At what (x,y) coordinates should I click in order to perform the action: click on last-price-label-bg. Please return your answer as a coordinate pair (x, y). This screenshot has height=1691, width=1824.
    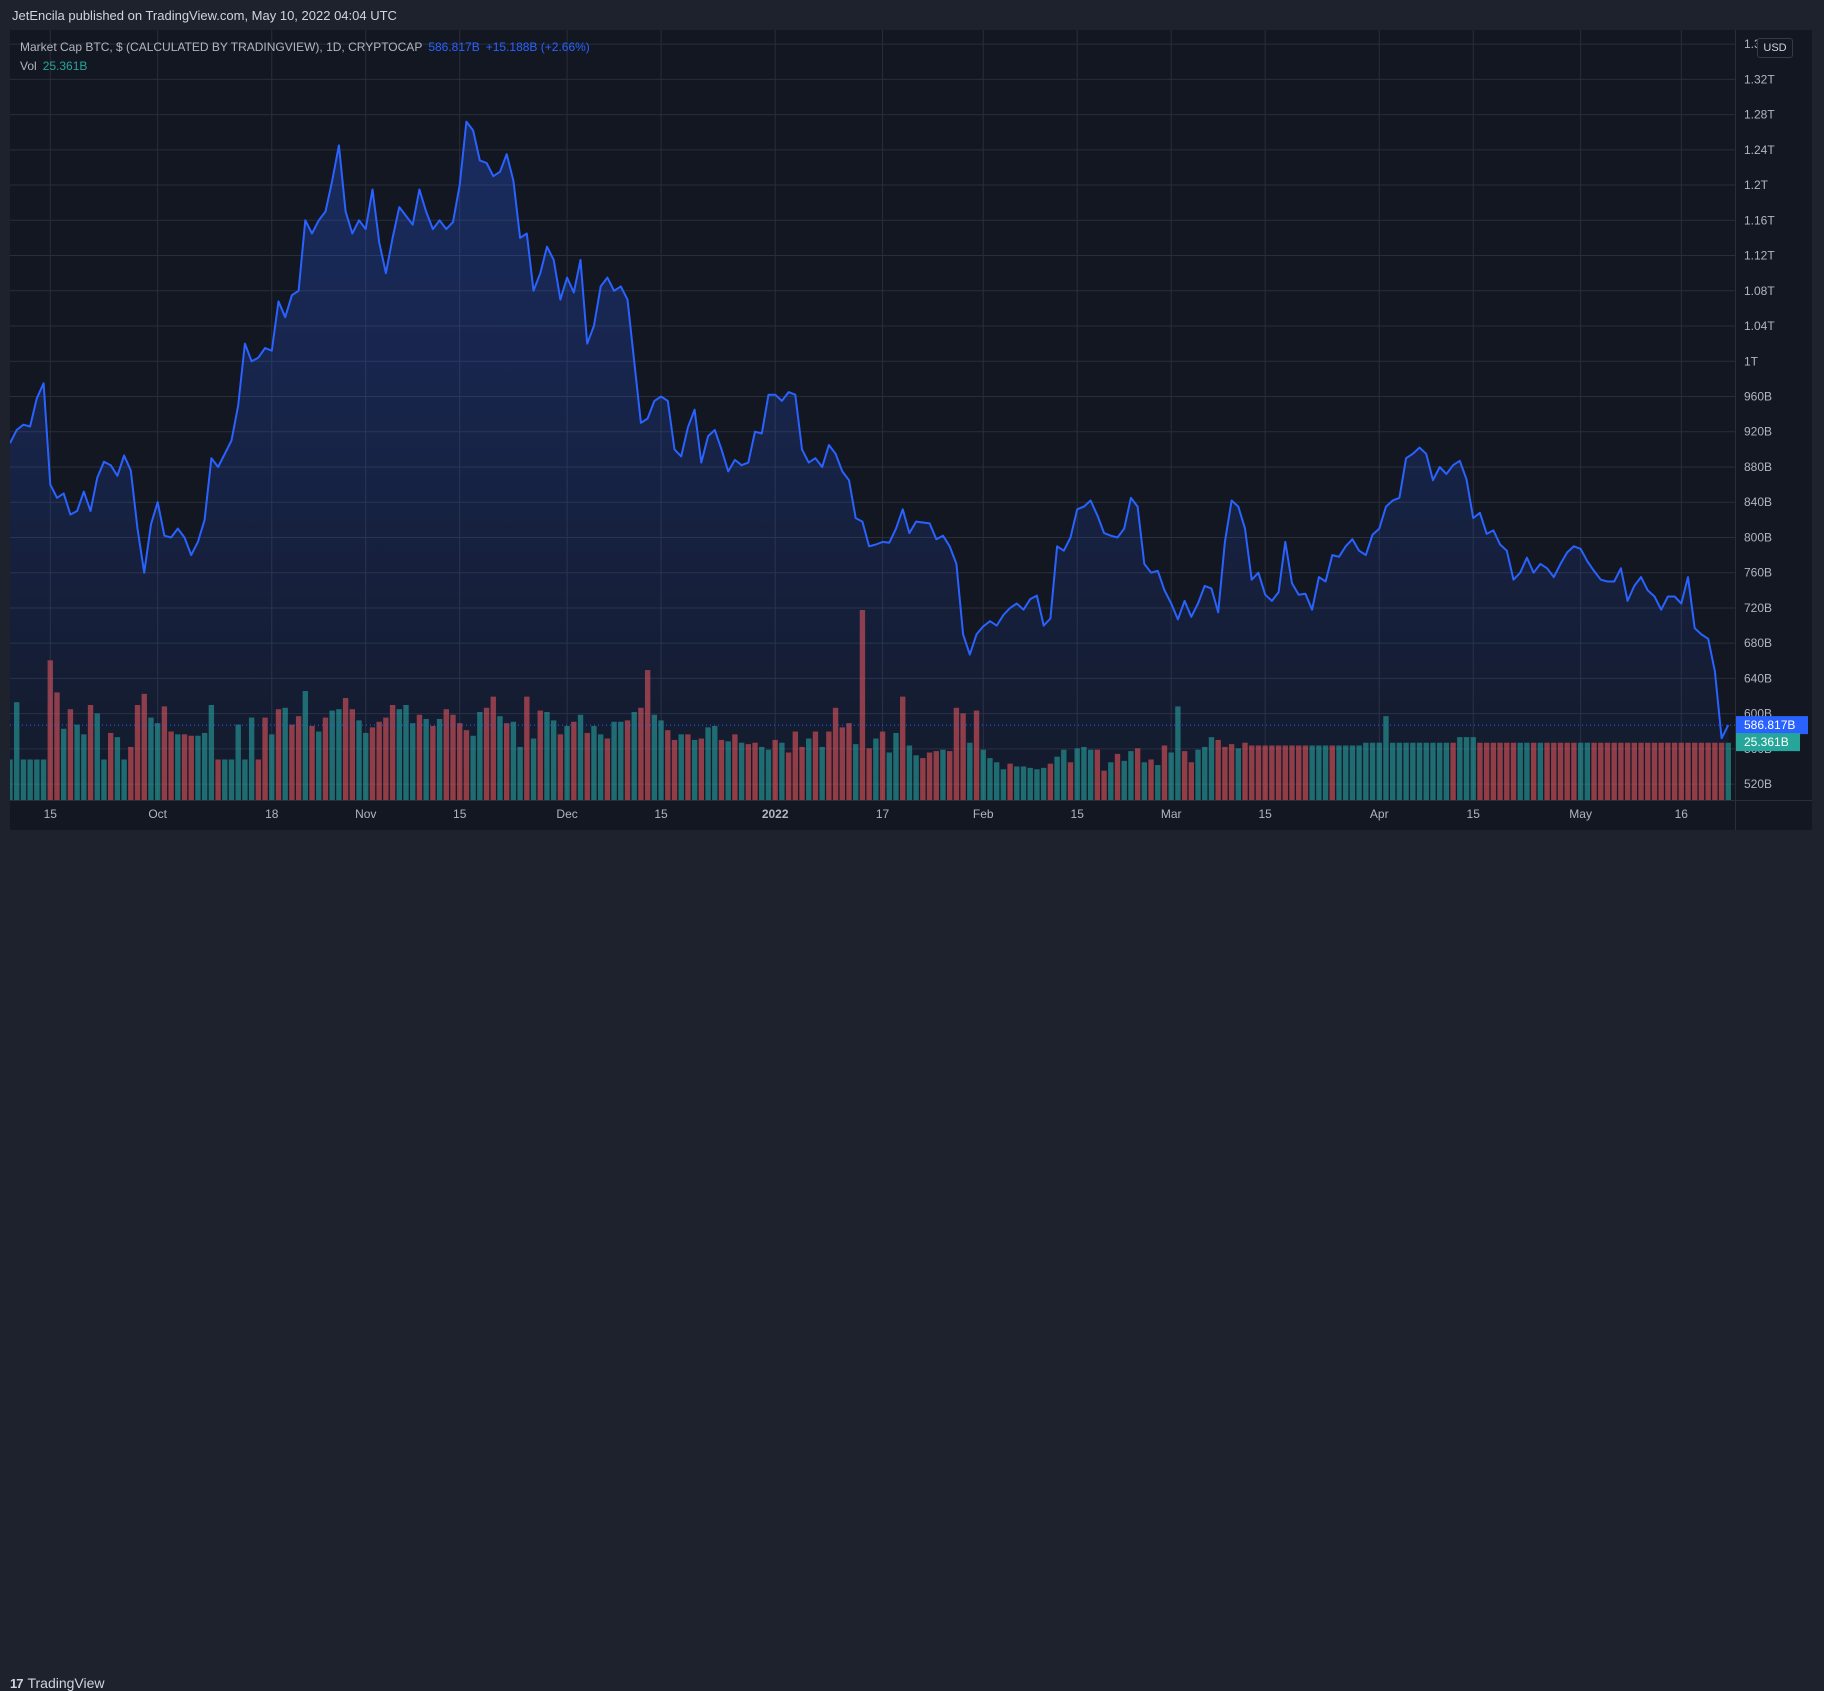
    Looking at the image, I should click on (1772, 725).